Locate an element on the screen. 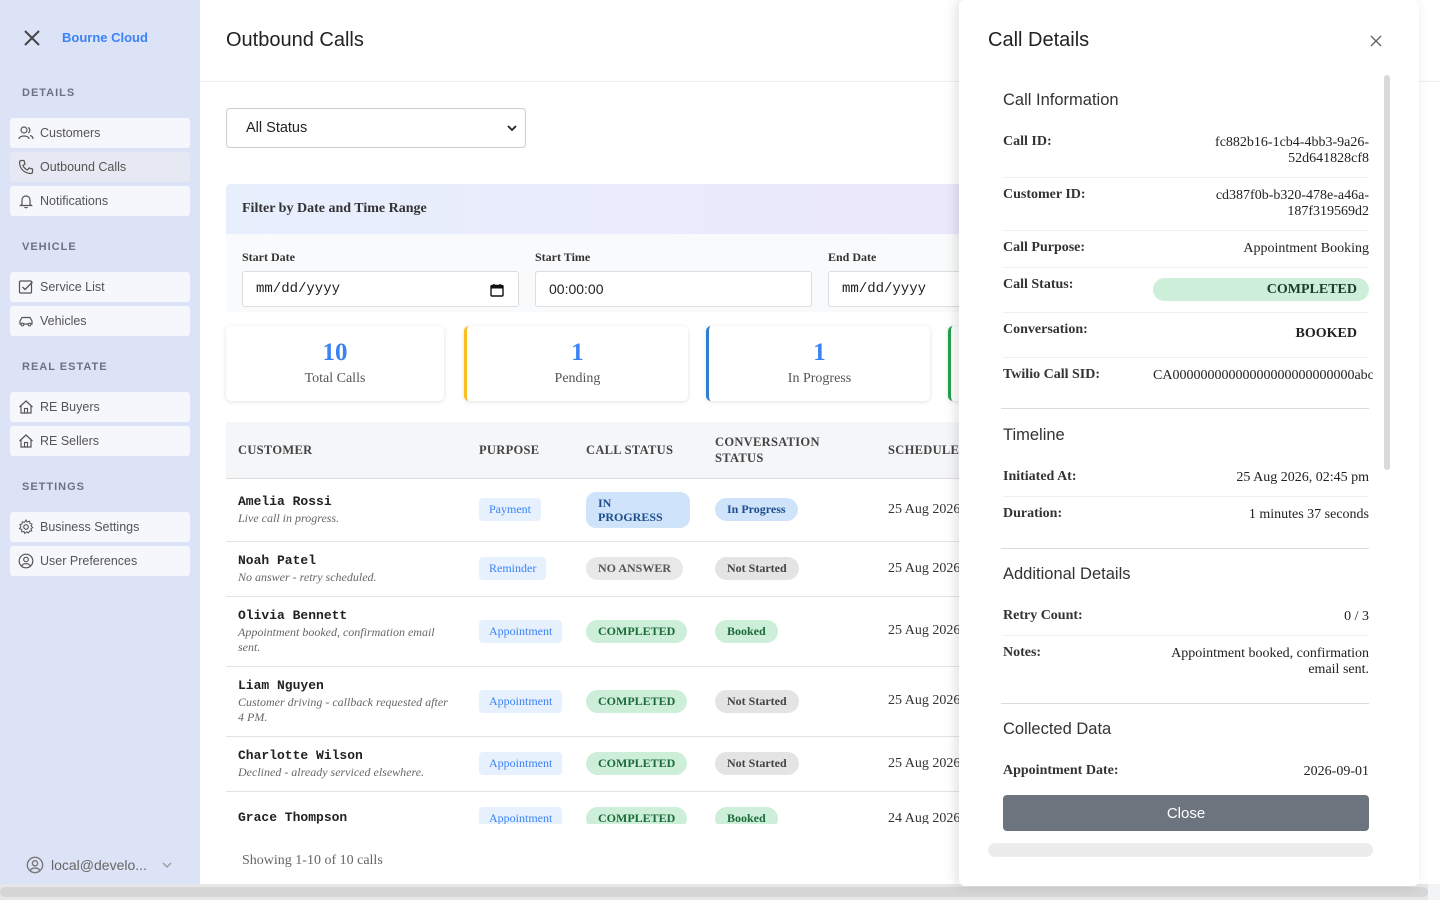  stat-label: Total Calls is located at coordinates (335, 378).